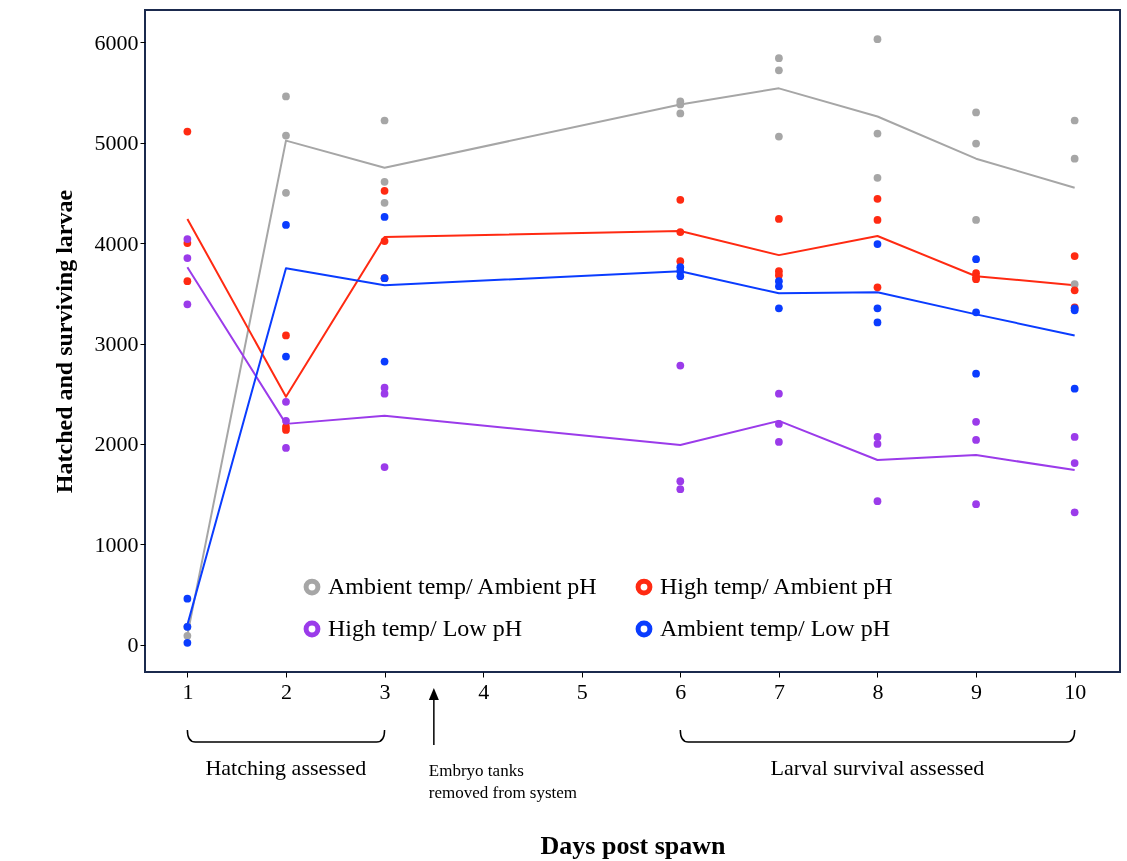  I want to click on legend-label: High temp/ Low pH, so click(425, 628).